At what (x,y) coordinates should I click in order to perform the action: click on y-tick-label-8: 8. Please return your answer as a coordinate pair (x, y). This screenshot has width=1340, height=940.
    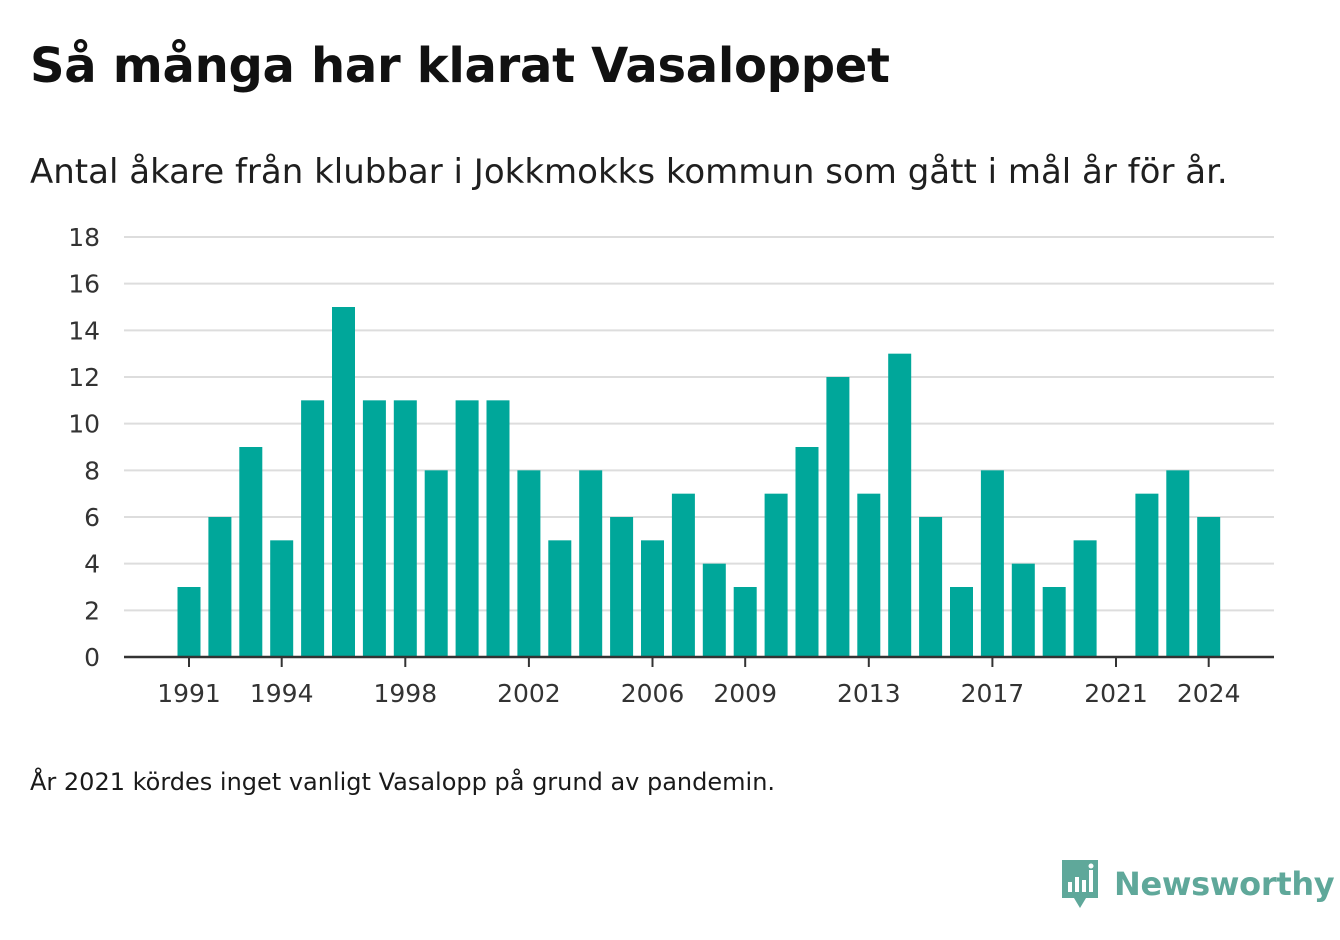
    Looking at the image, I should click on (92, 470).